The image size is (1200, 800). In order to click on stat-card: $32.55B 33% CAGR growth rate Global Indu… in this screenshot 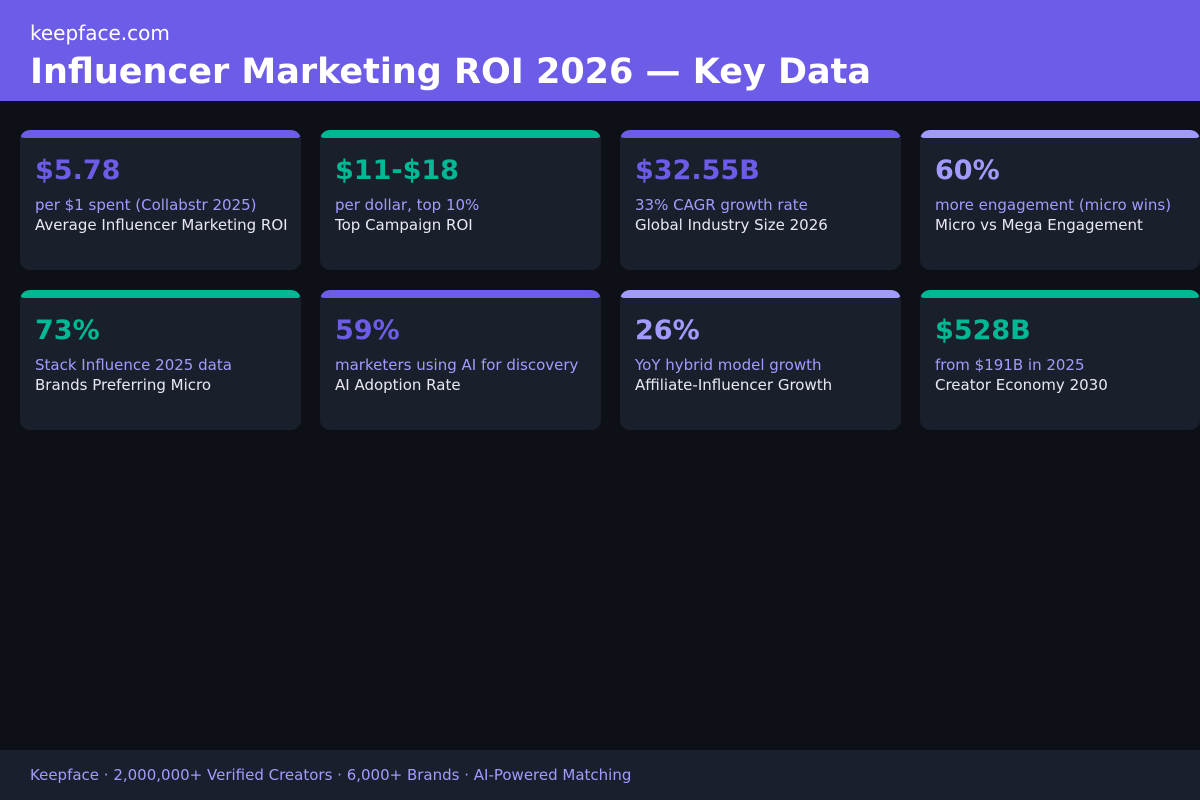, I will do `click(760, 200)`.